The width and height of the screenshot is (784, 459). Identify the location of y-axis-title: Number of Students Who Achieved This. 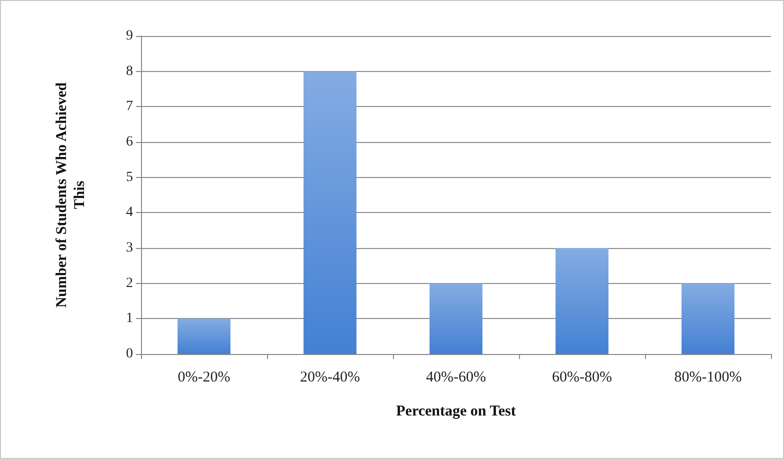
(71, 195).